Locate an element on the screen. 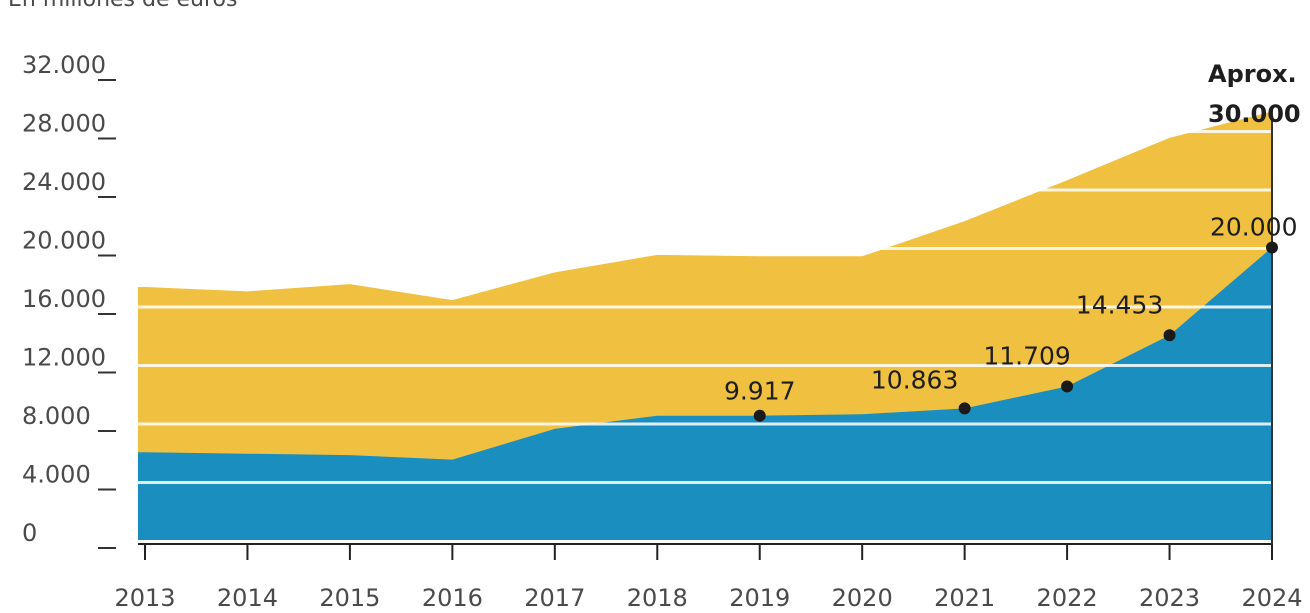 The width and height of the screenshot is (1310, 613). y-tick-label: 4.000 is located at coordinates (56, 475).